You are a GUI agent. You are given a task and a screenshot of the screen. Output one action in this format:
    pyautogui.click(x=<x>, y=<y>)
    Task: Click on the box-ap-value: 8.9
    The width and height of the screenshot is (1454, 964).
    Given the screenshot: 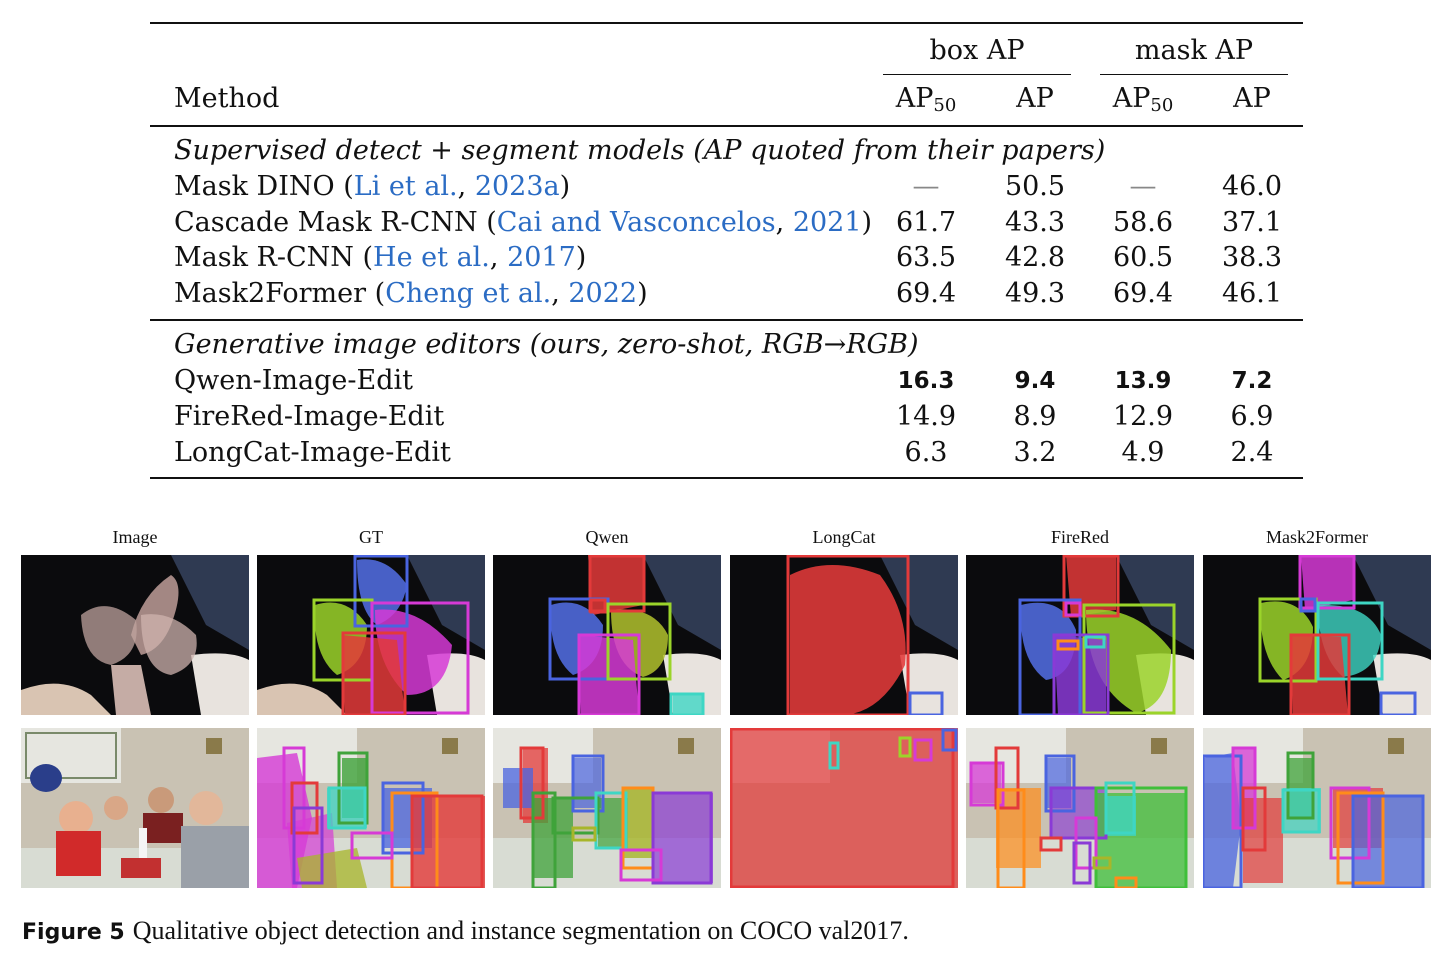 What is the action you would take?
    pyautogui.click(x=1035, y=416)
    